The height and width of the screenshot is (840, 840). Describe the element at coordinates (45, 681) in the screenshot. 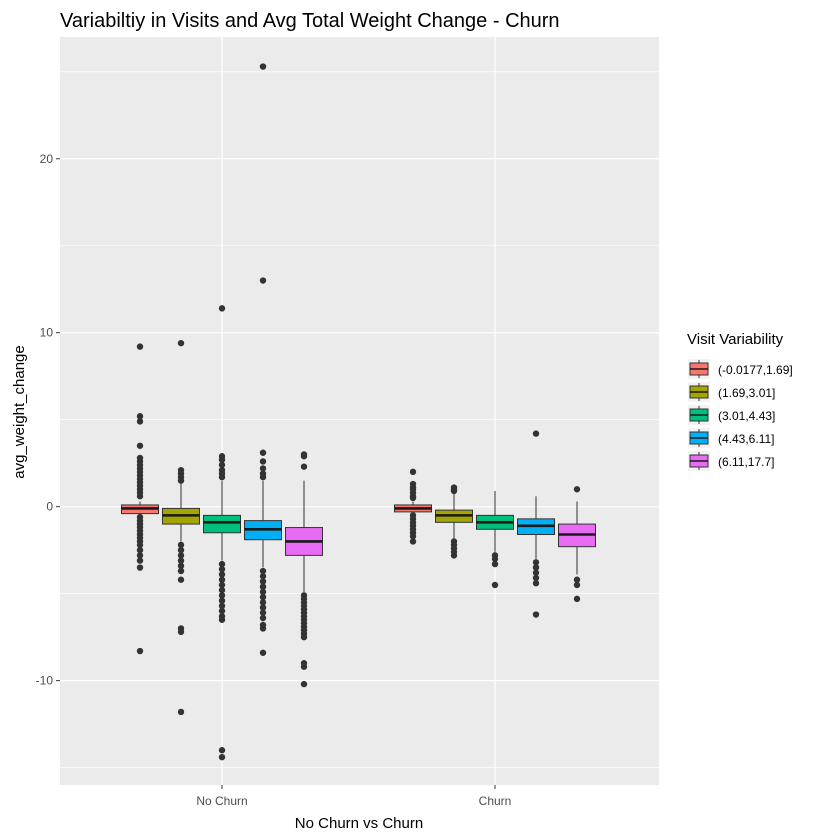

I see `y-tick-label: -10` at that location.